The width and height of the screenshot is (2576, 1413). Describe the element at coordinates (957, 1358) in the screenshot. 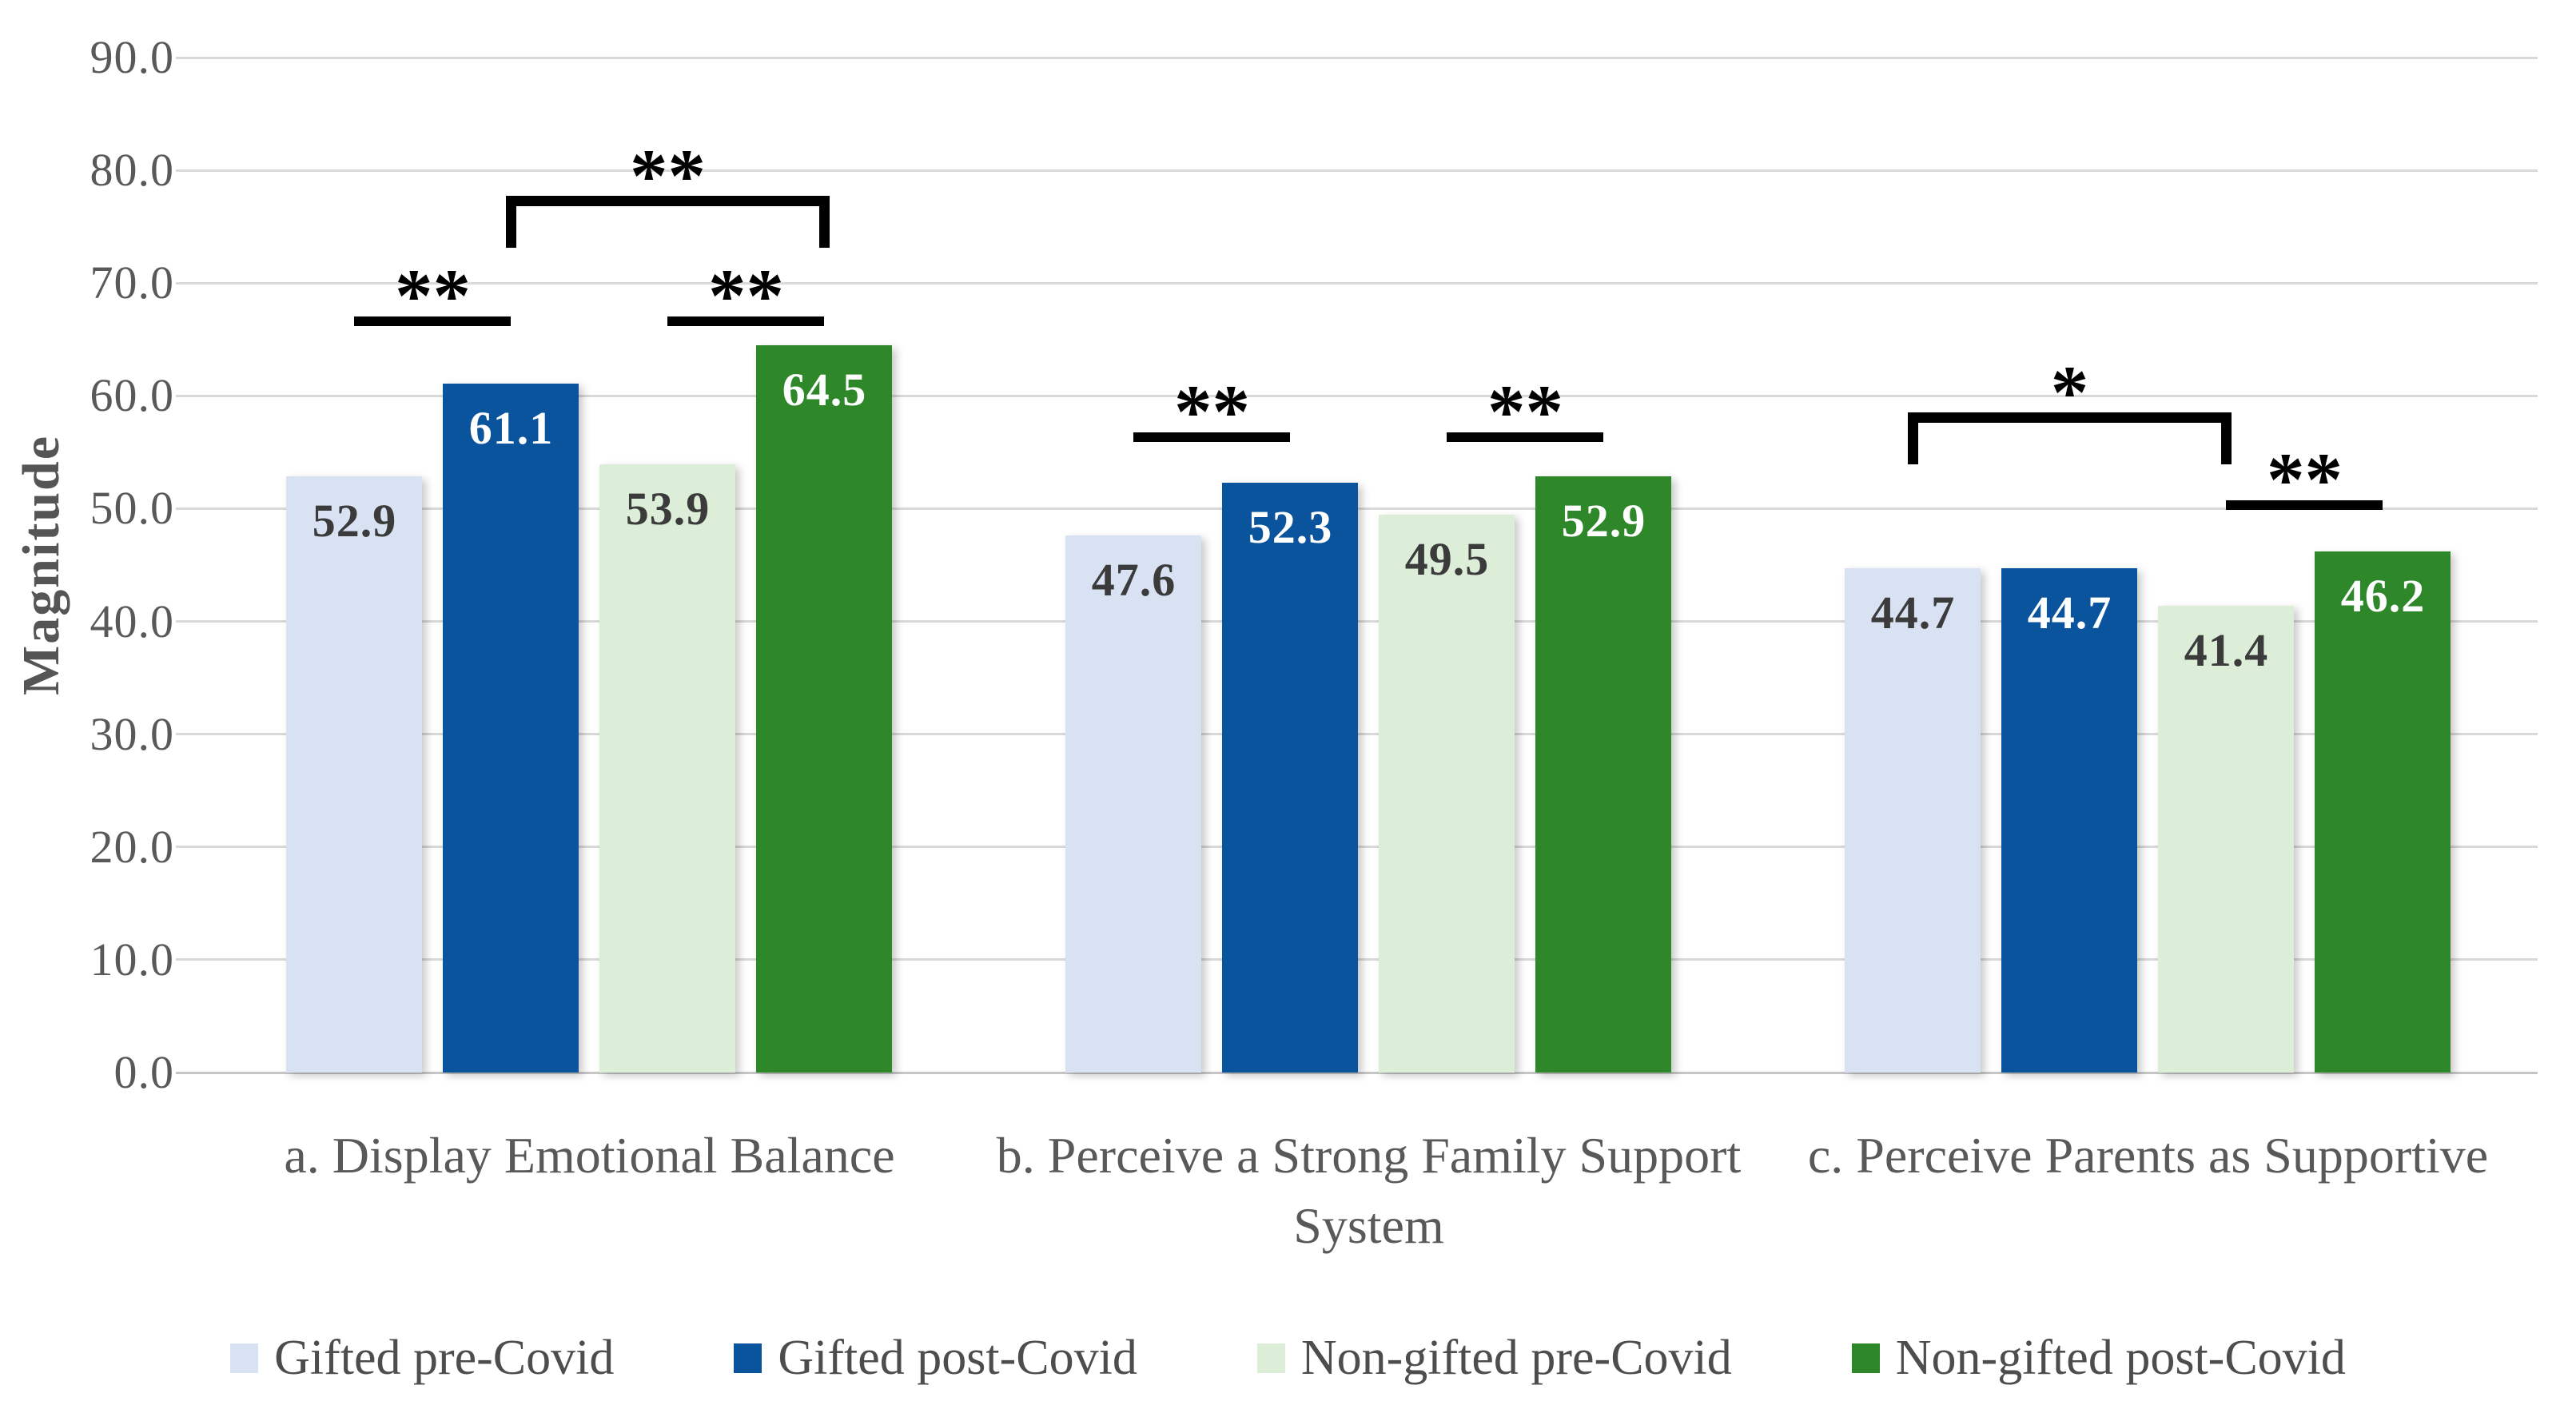

I see `legend-label: Gifted post-Covid` at that location.